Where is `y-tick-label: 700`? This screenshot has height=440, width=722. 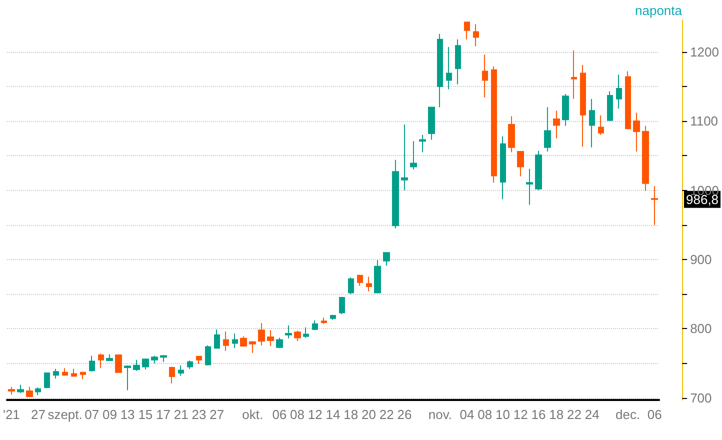 y-tick-label: 700 is located at coordinates (701, 398).